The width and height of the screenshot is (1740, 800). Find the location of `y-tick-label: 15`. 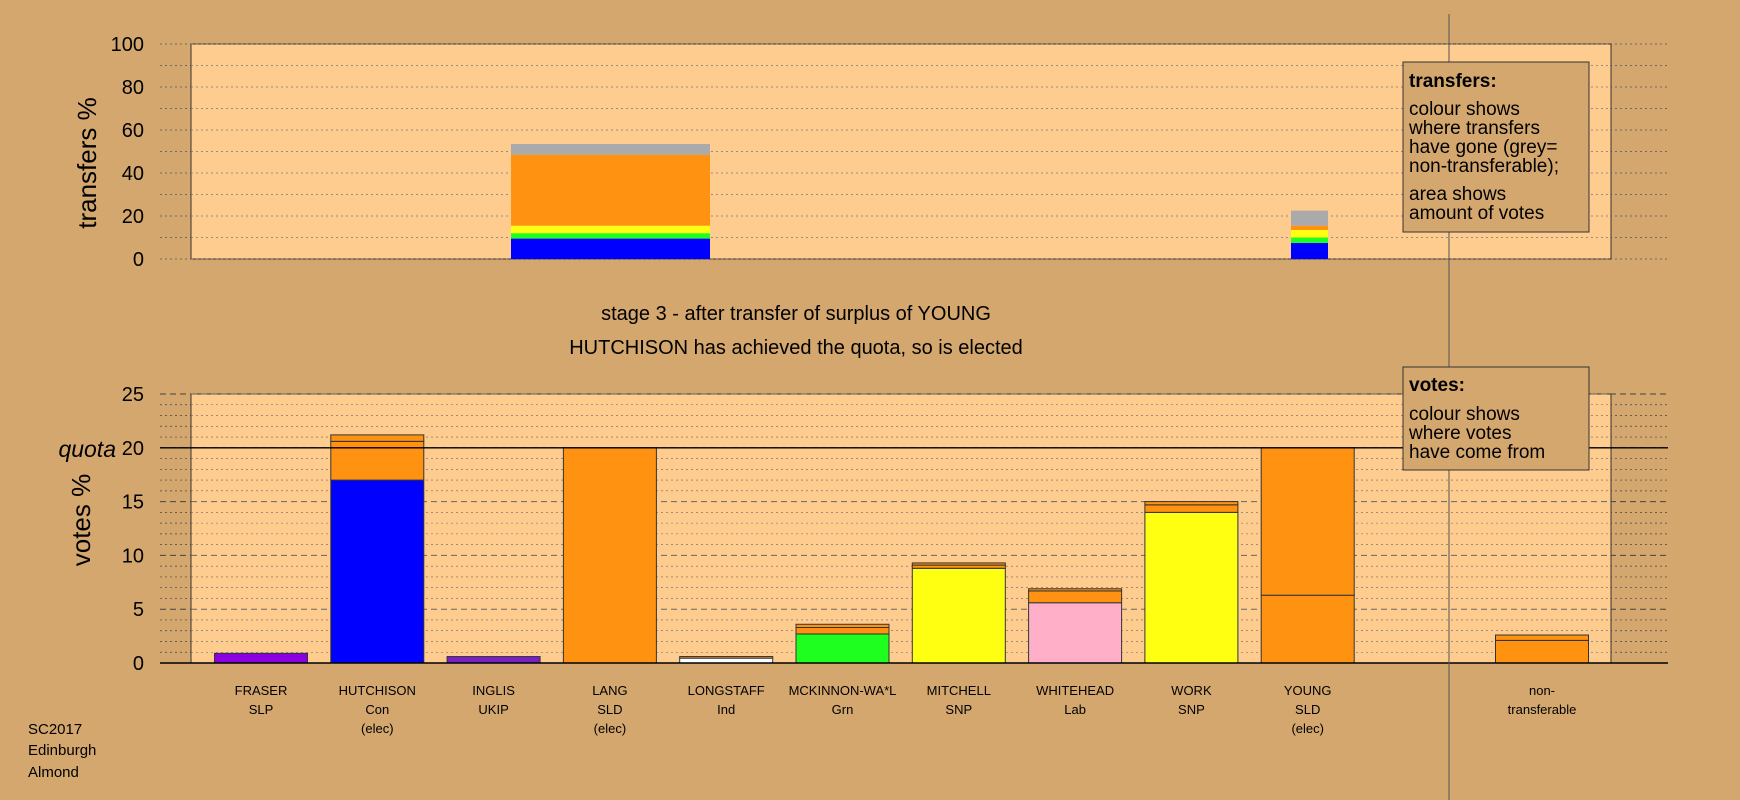

y-tick-label: 15 is located at coordinates (133, 503).